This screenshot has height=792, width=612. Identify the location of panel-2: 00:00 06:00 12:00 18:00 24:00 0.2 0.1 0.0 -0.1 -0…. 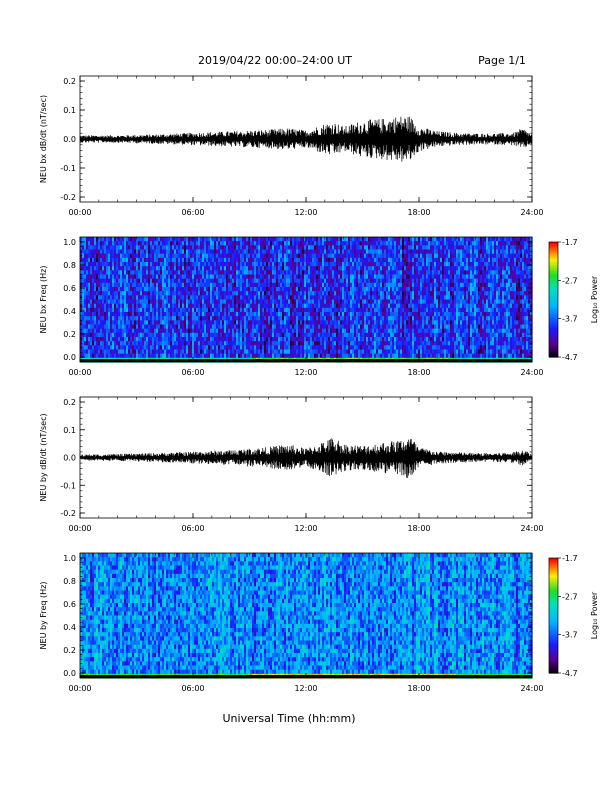
(291, 464).